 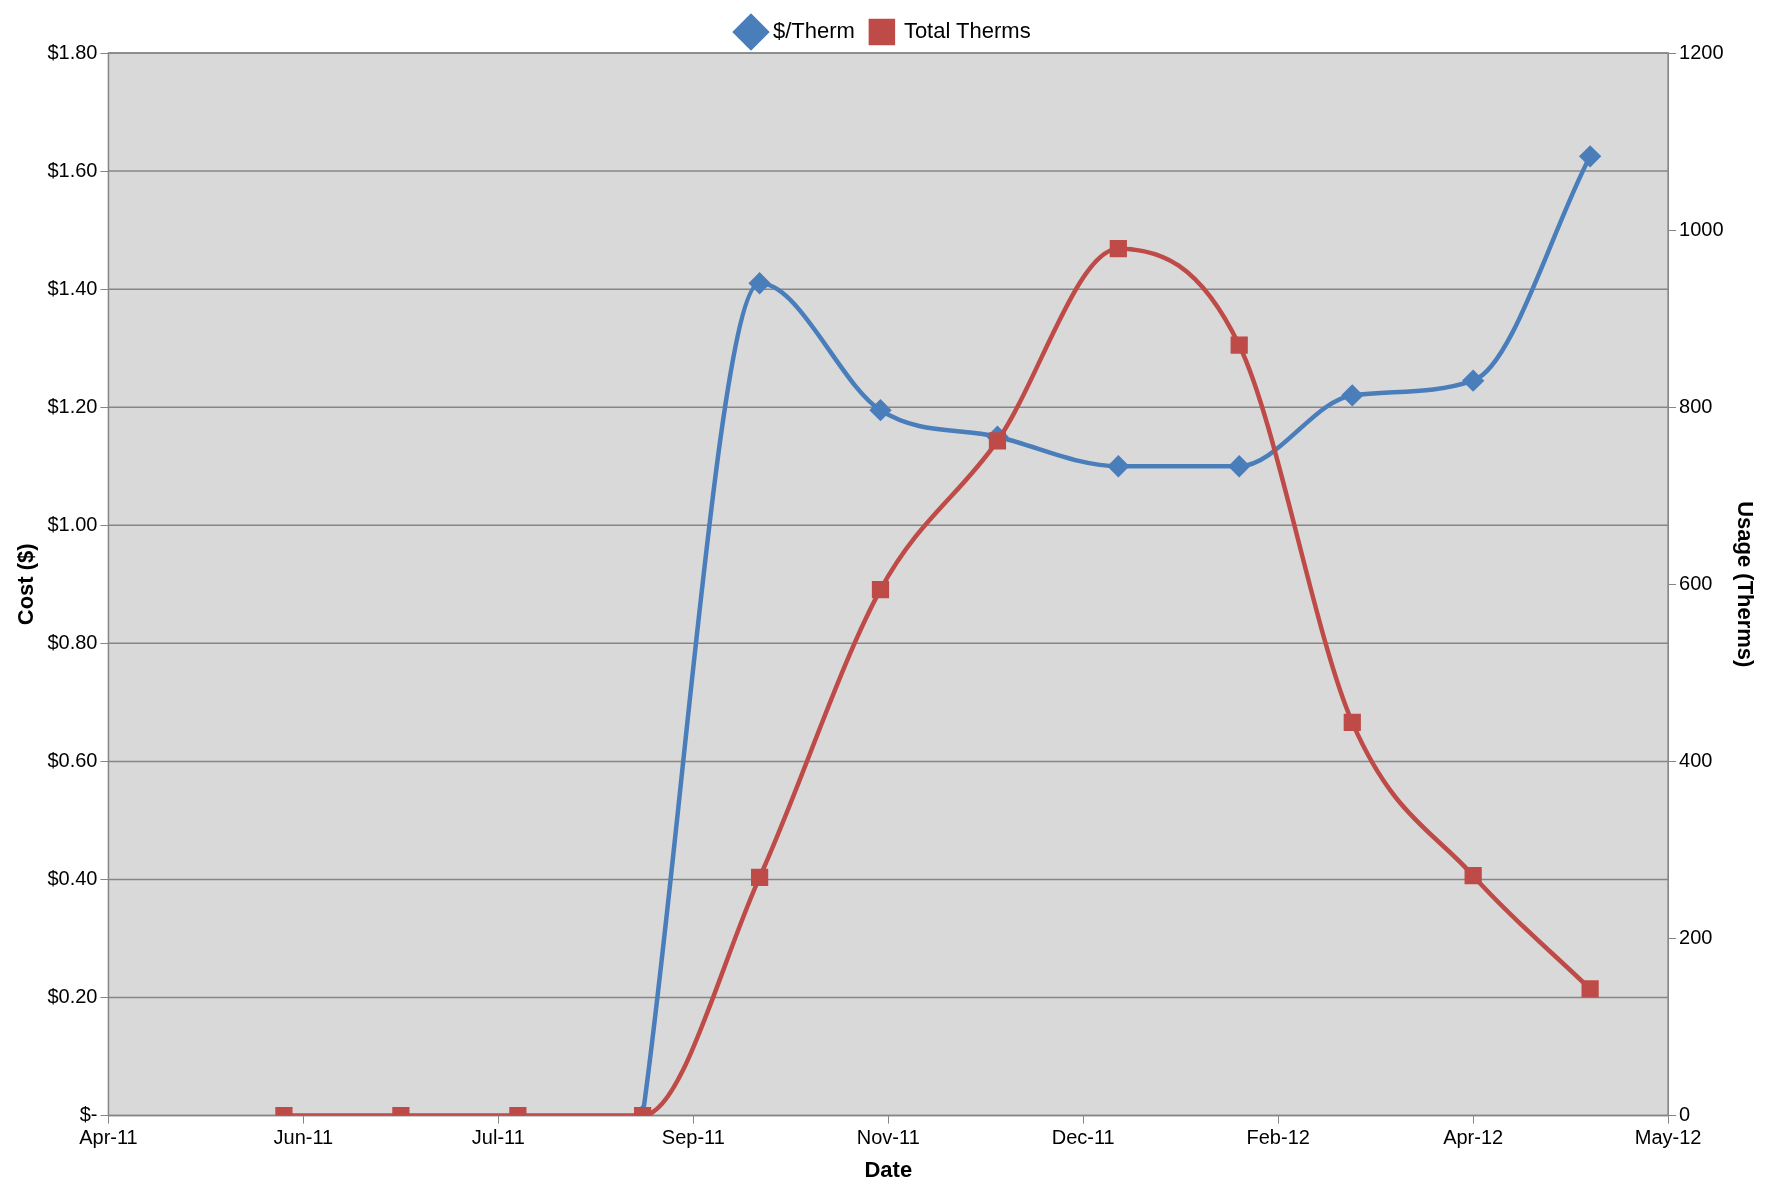 What do you see at coordinates (108, 1137) in the screenshot?
I see `x-tick-label: Apr-11` at bounding box center [108, 1137].